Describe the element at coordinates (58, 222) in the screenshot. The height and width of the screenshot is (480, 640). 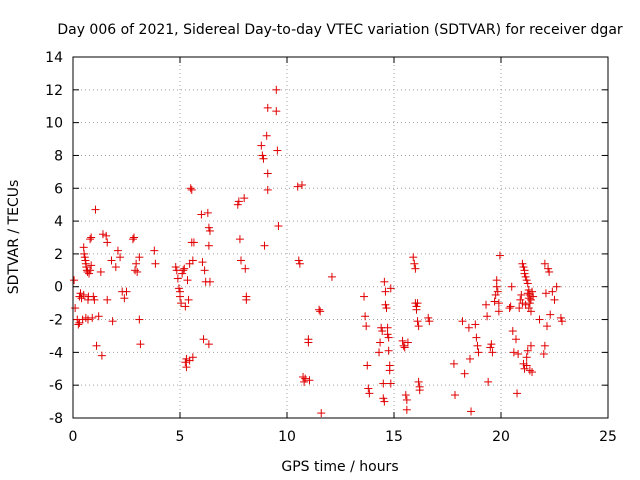
I see `y-tick-label: 4` at that location.